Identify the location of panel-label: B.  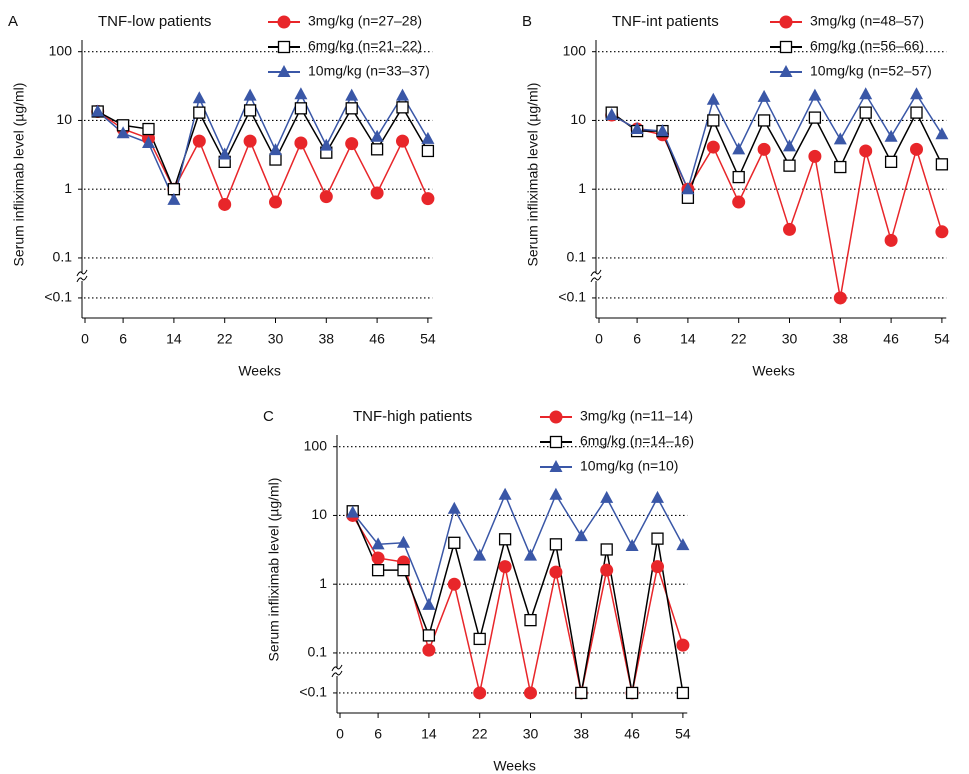
(527, 21).